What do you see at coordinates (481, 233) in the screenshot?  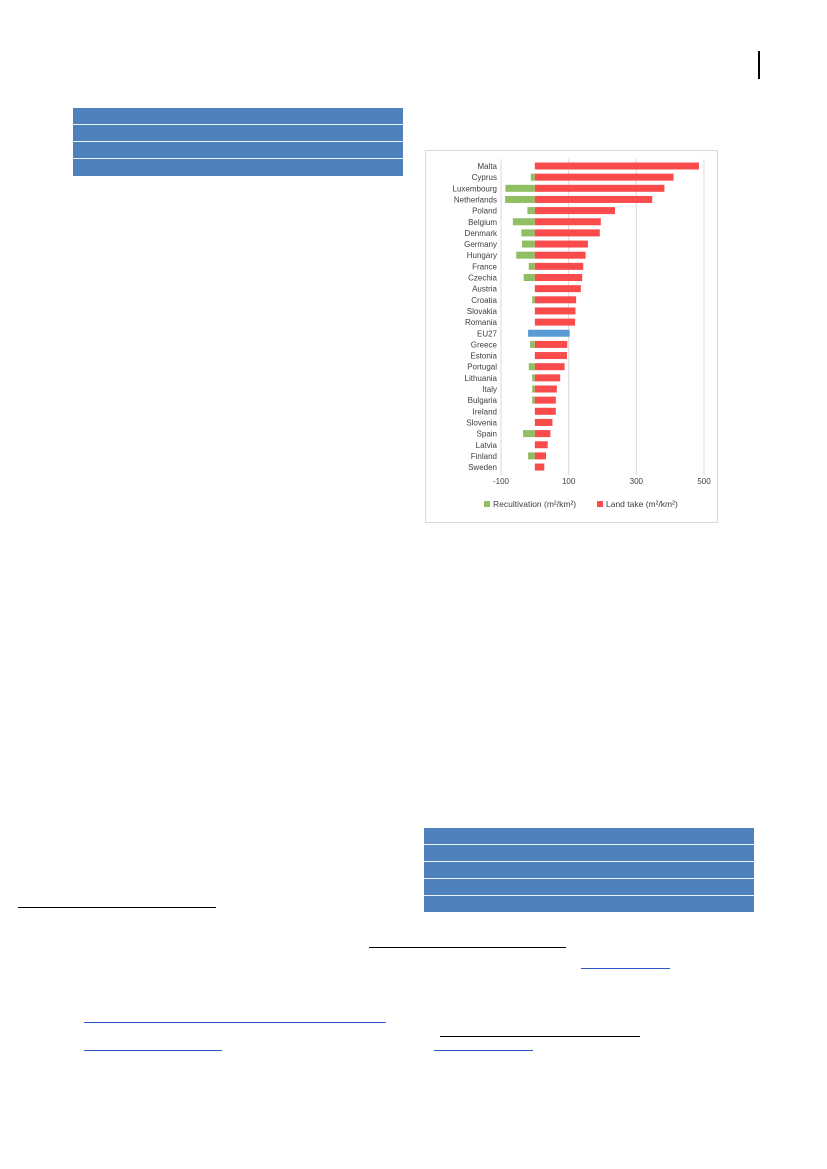 I see `category-label: Denmark` at bounding box center [481, 233].